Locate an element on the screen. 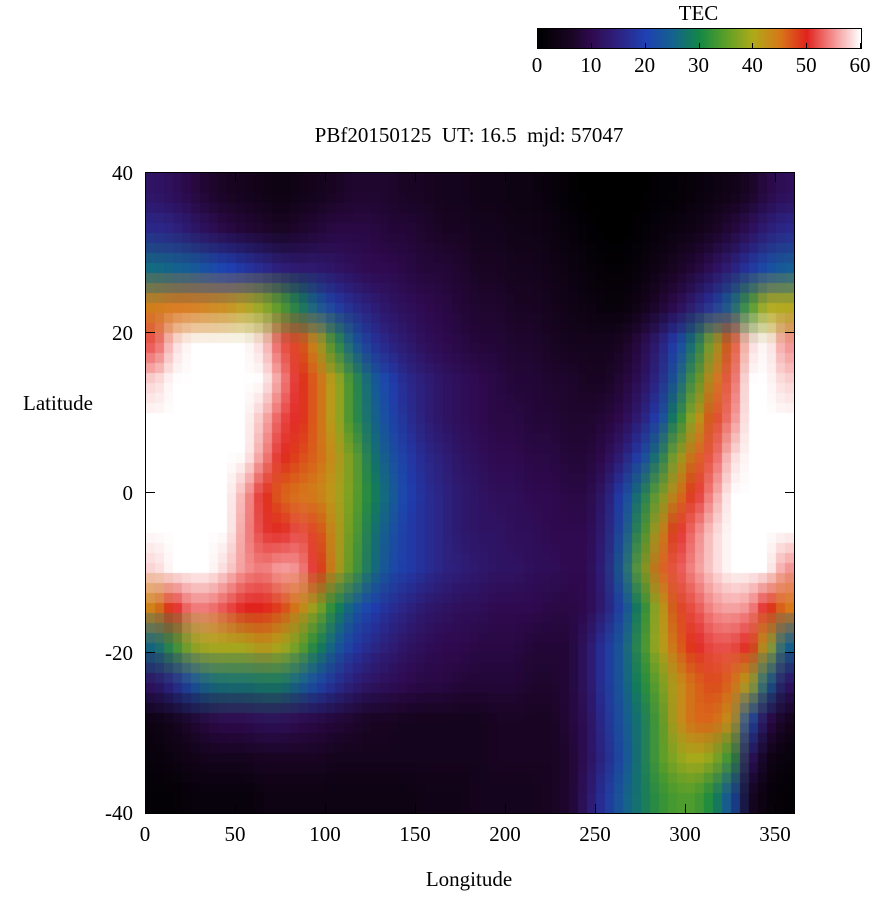  colorbar-tick-label: 60 is located at coordinates (860, 65).